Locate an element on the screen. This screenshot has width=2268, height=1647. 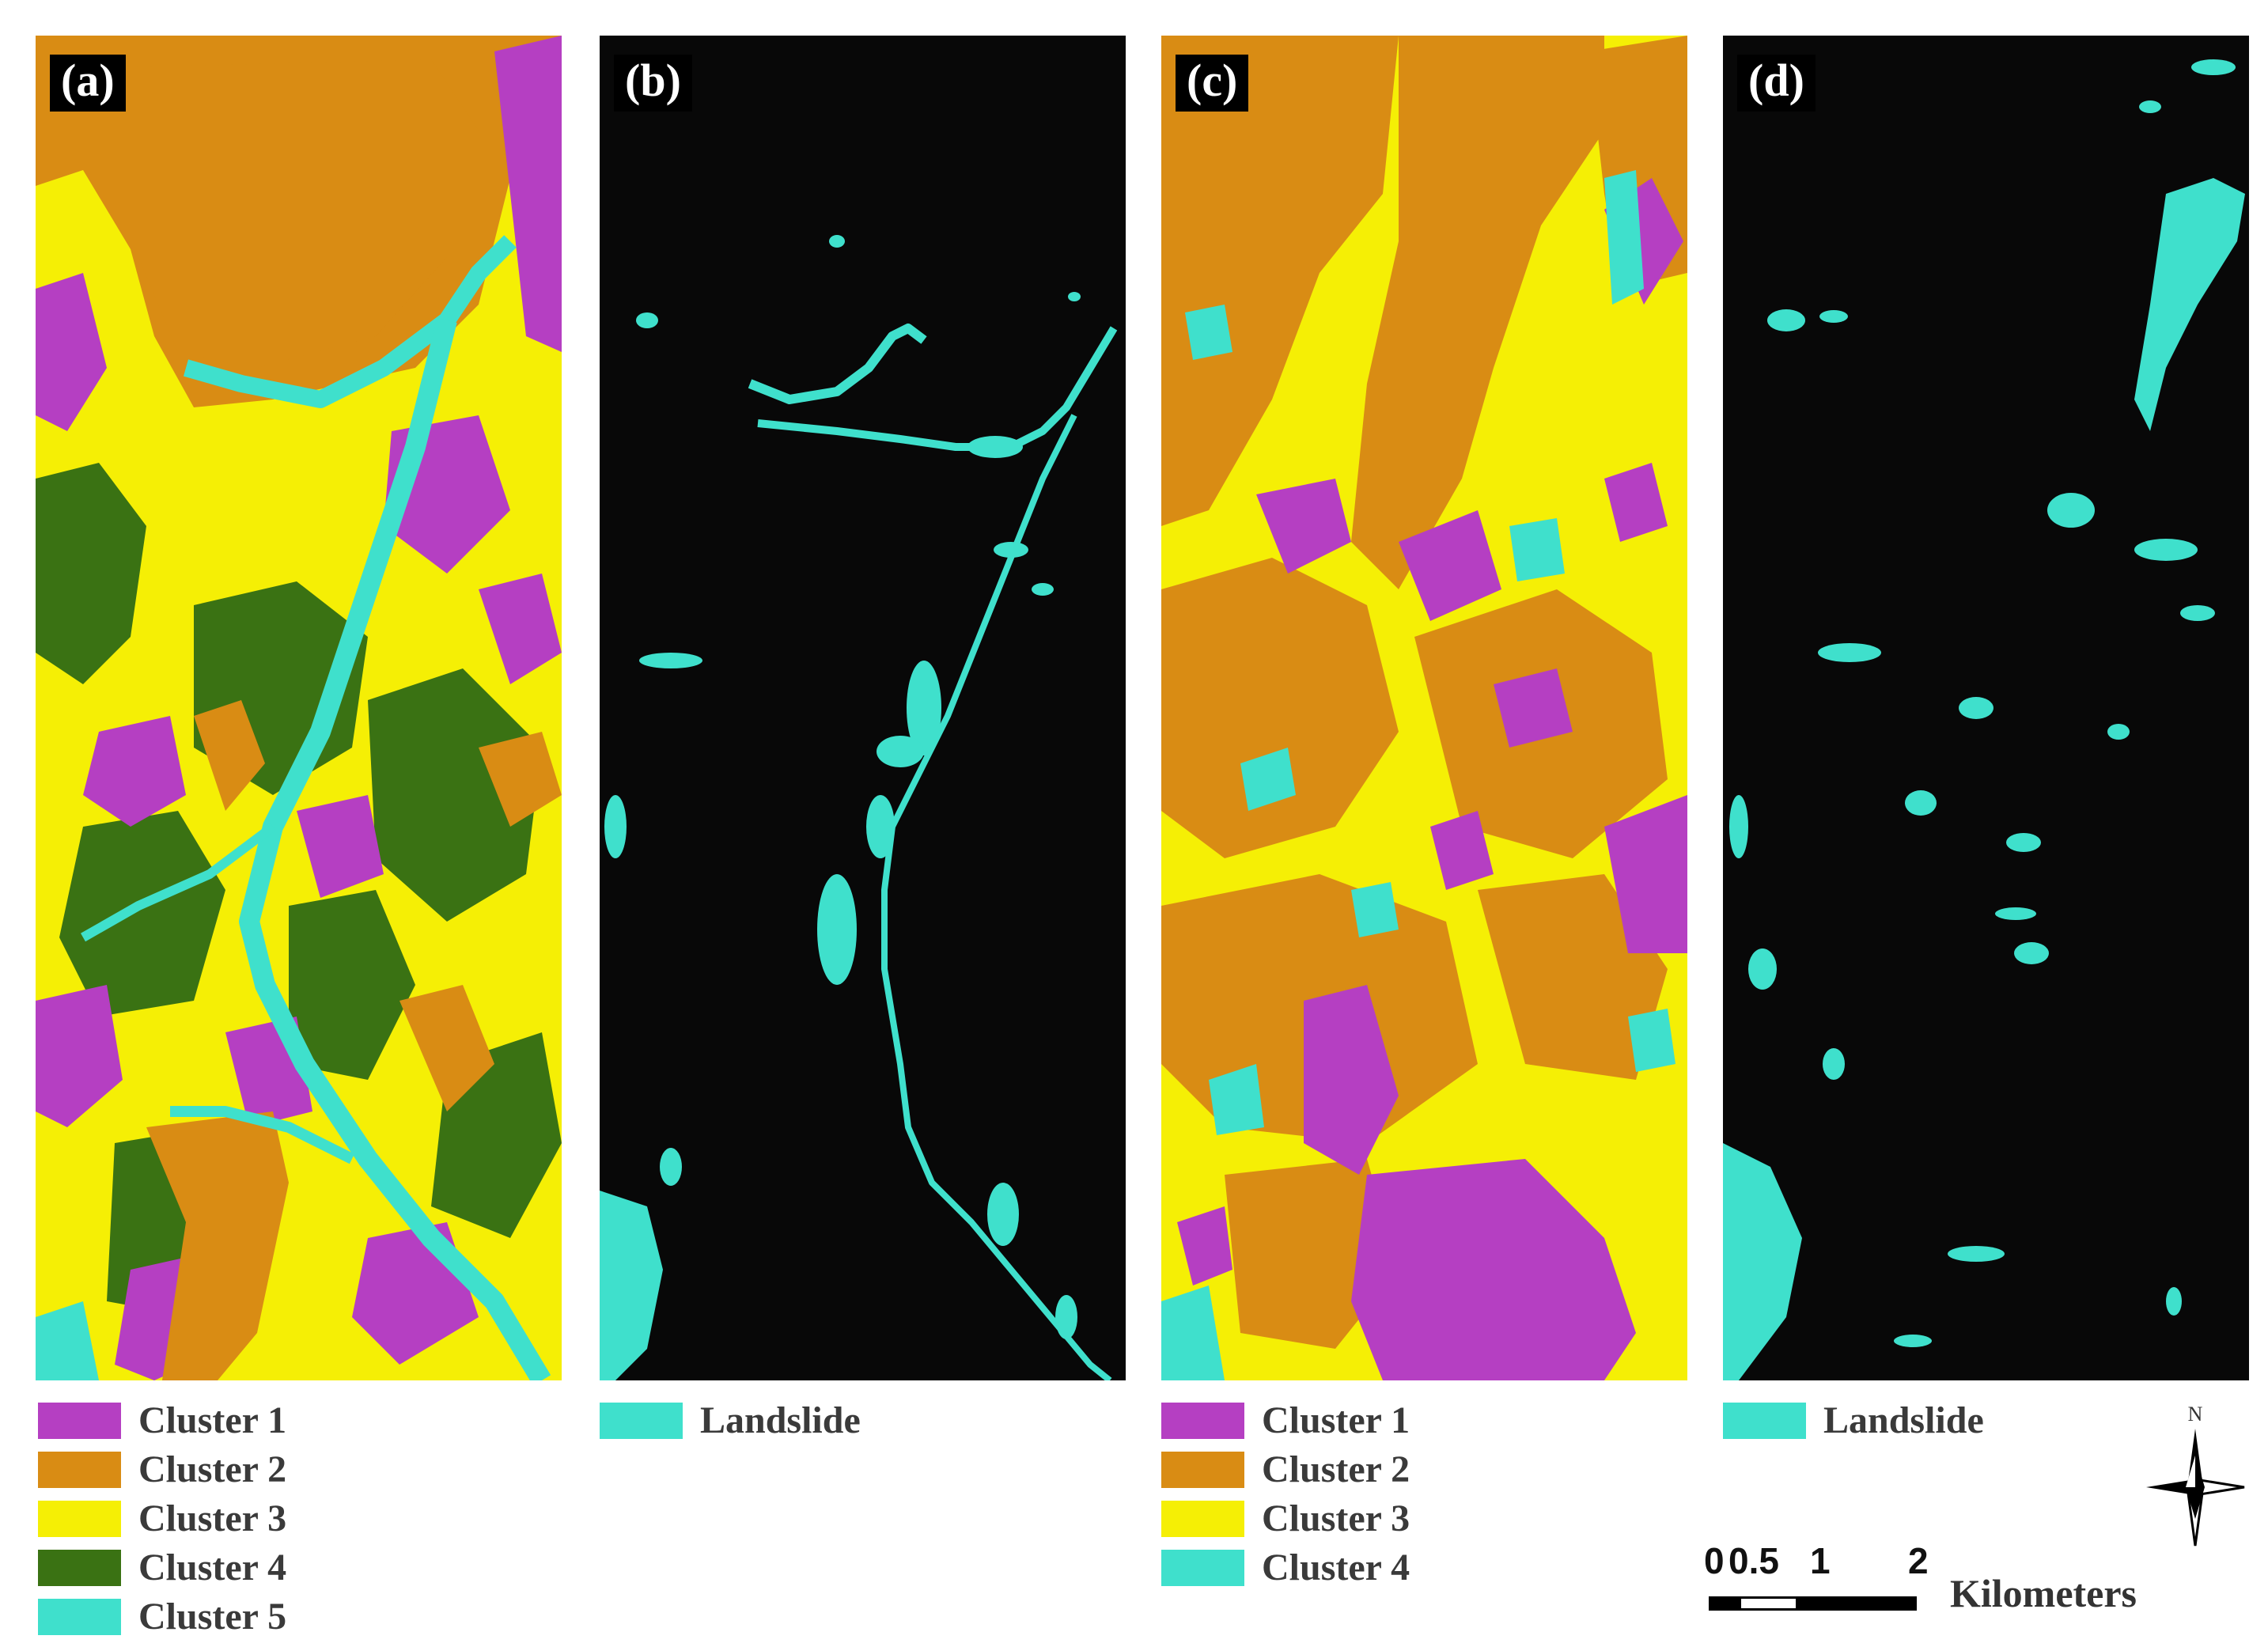
scale-tick-label: 1 is located at coordinates (1821, 1560).